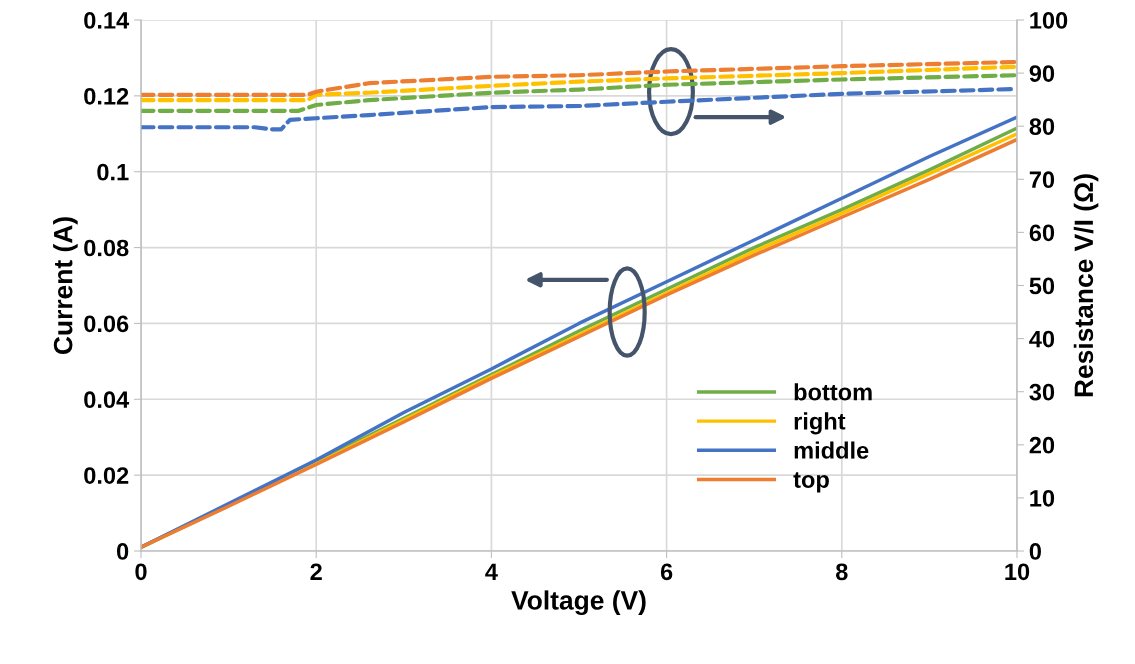  I want to click on y-tick-label: 0.08, so click(106, 248).